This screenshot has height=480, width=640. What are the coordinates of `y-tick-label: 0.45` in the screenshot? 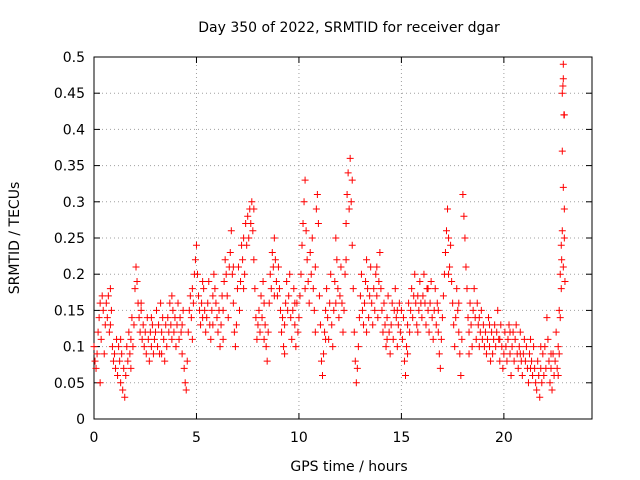 It's located at (69, 94).